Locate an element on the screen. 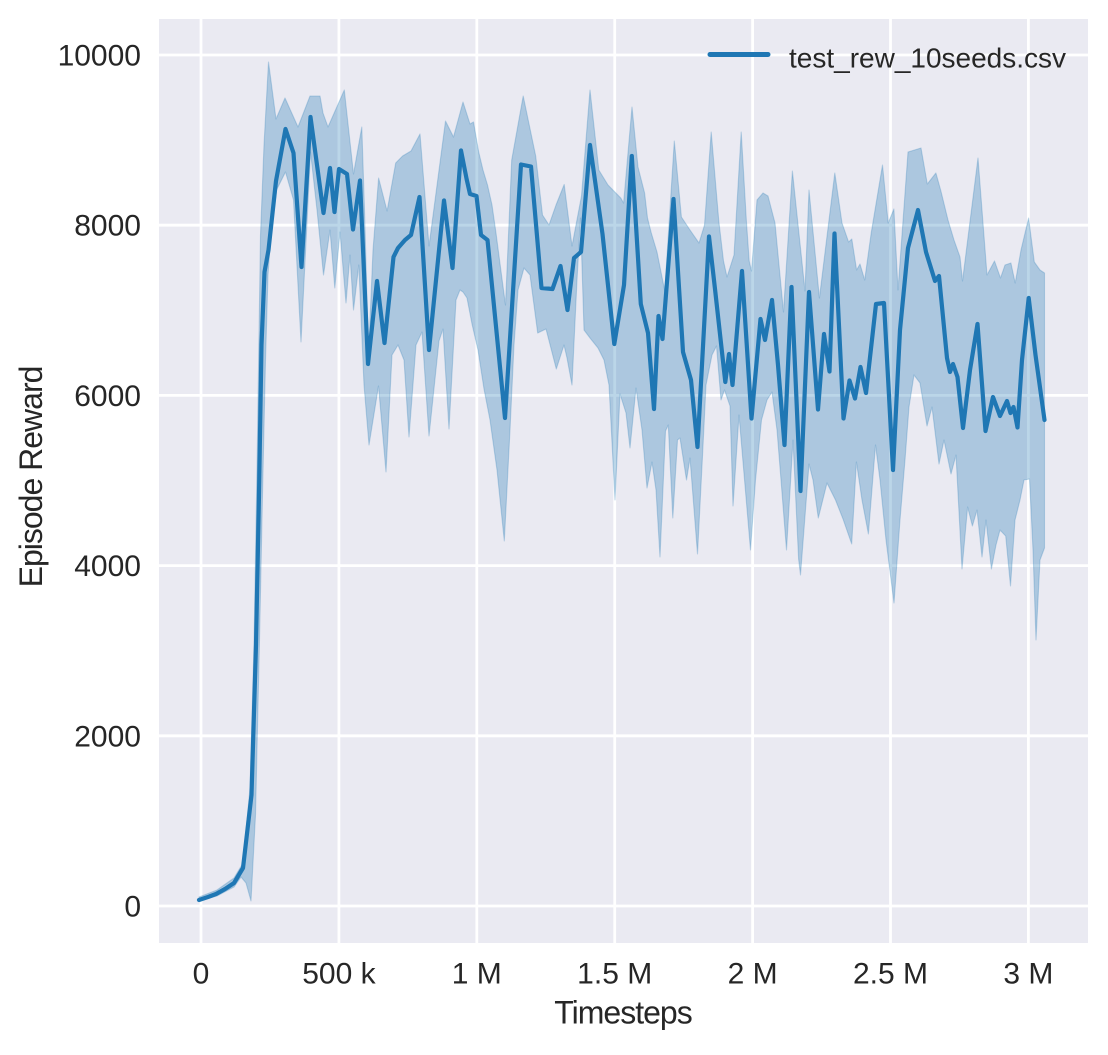 The image size is (1108, 1055). svg-text: Timesteps is located at coordinates (622, 1013).